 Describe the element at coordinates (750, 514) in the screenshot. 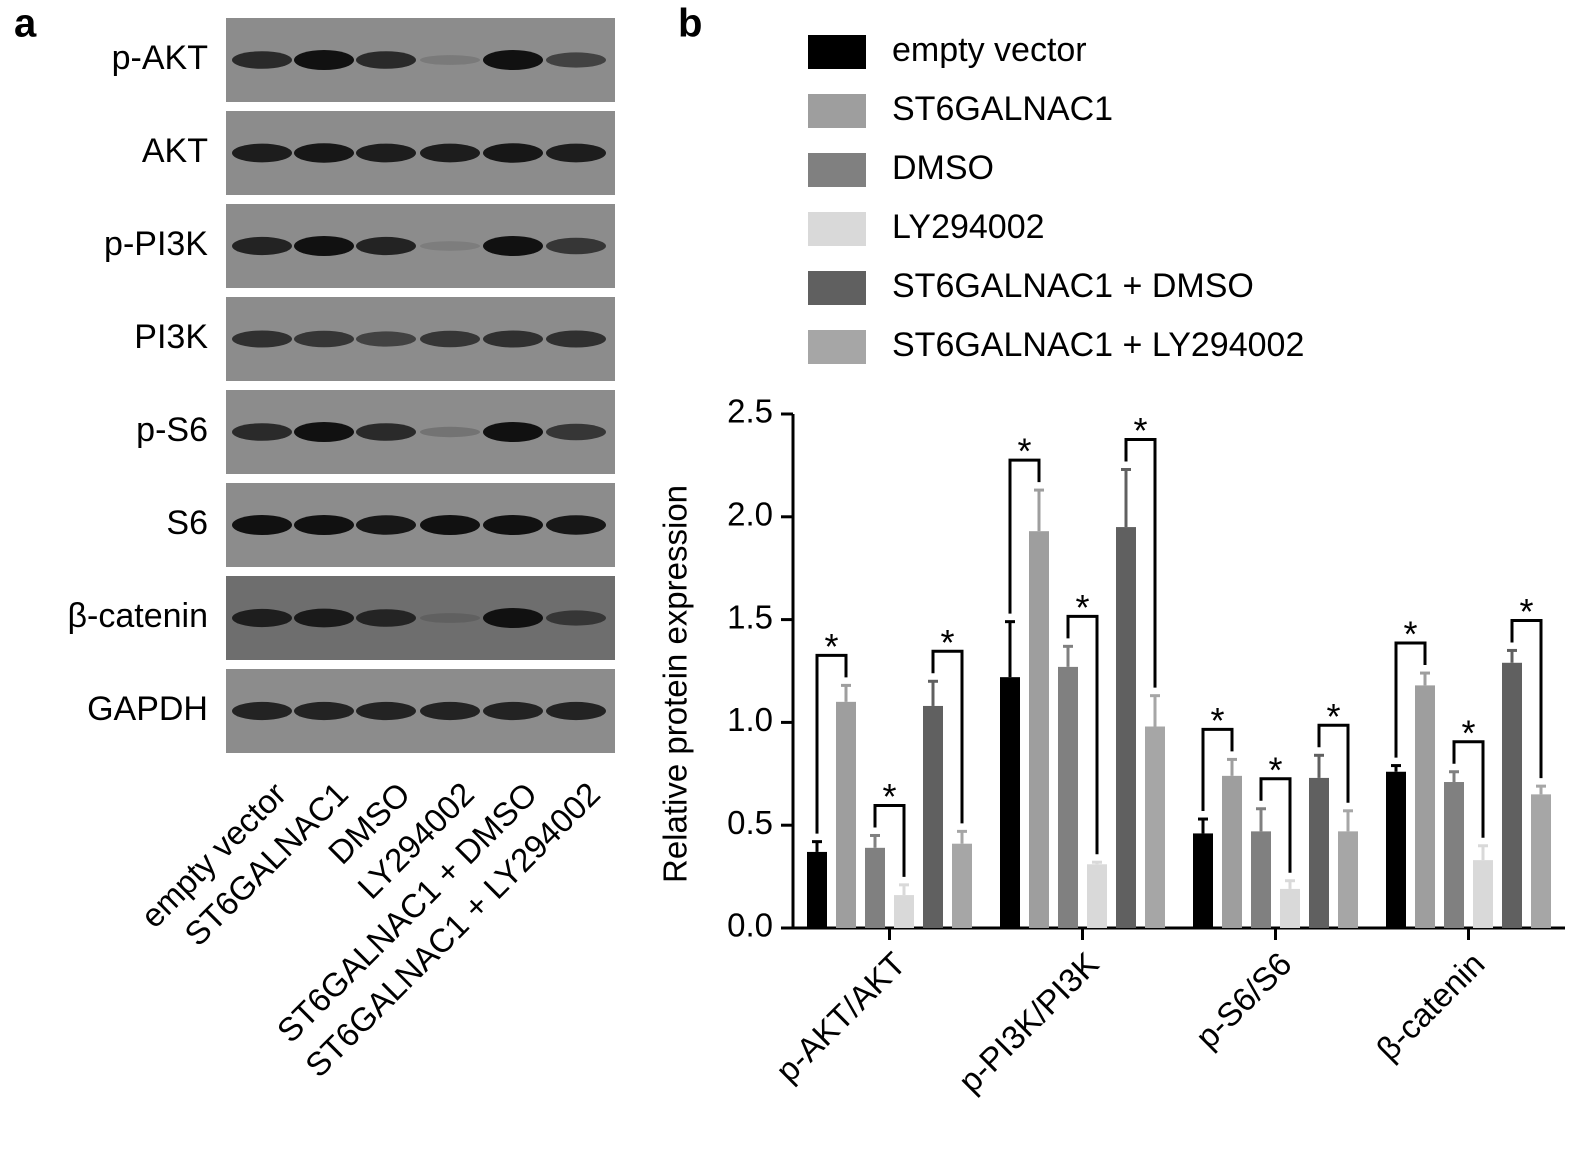

I see `y-tick-label: 2.0` at that location.